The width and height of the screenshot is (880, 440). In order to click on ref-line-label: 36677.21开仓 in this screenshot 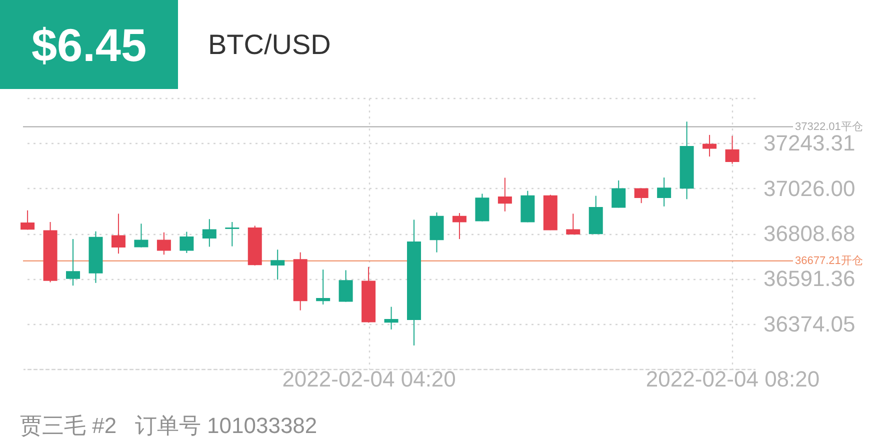, I will do `click(829, 260)`.